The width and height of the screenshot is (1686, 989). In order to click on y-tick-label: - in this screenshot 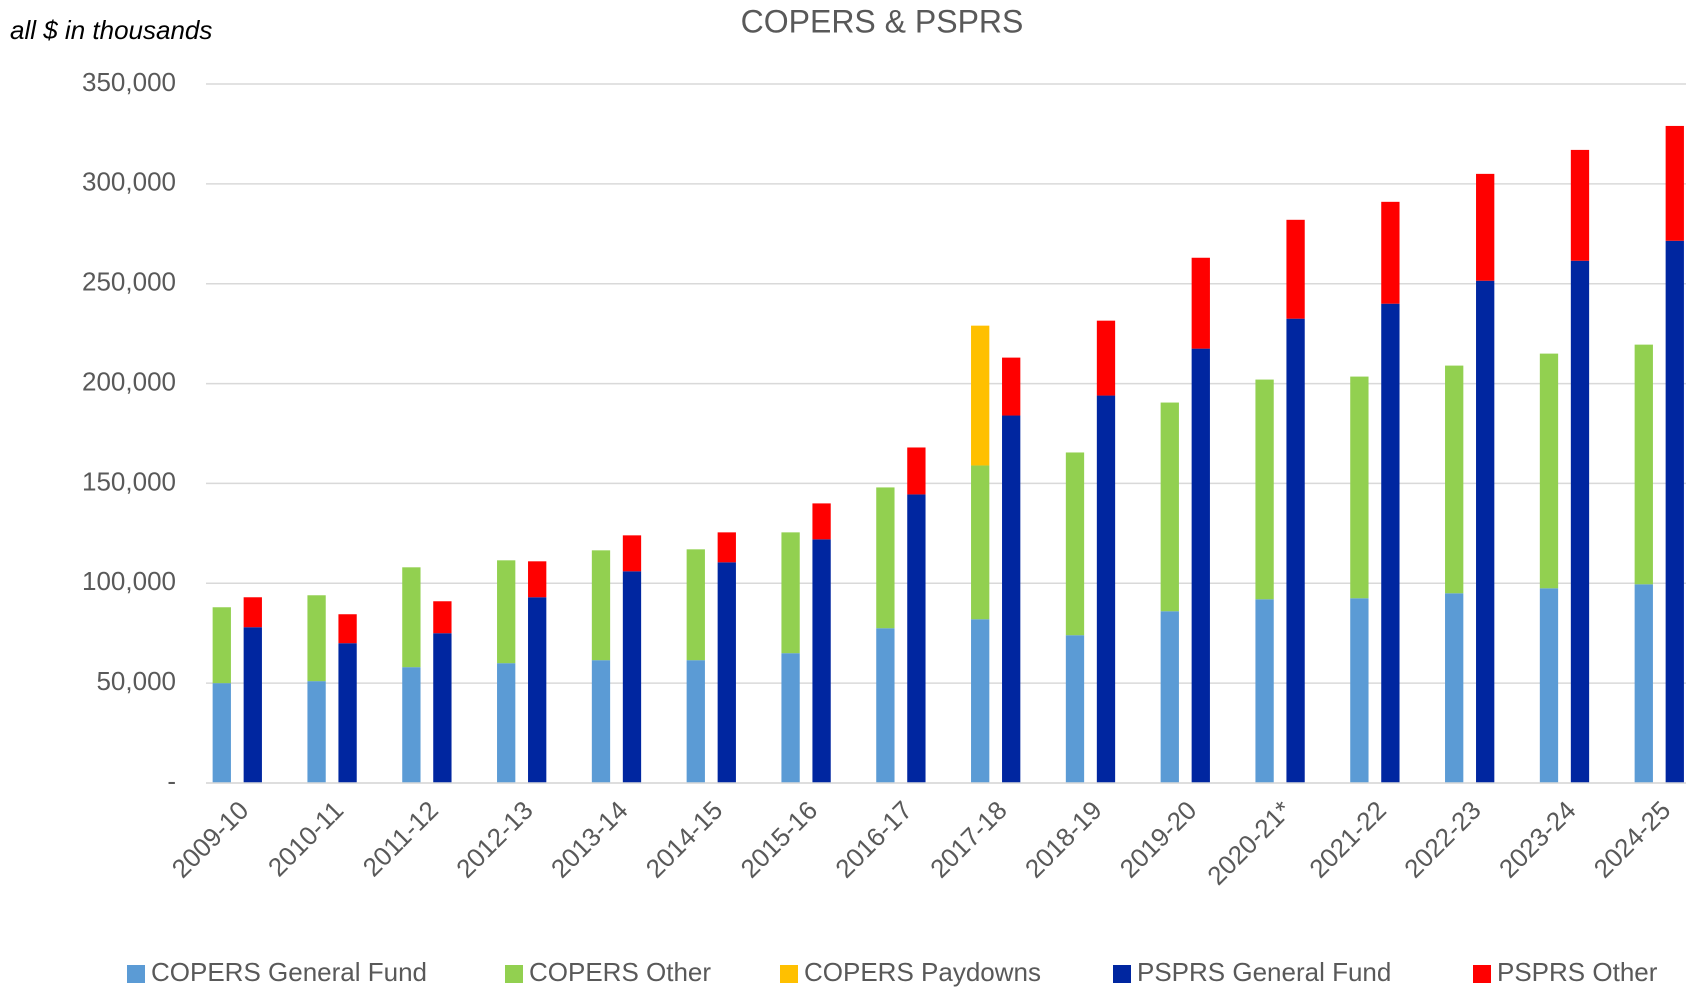, I will do `click(171, 781)`.